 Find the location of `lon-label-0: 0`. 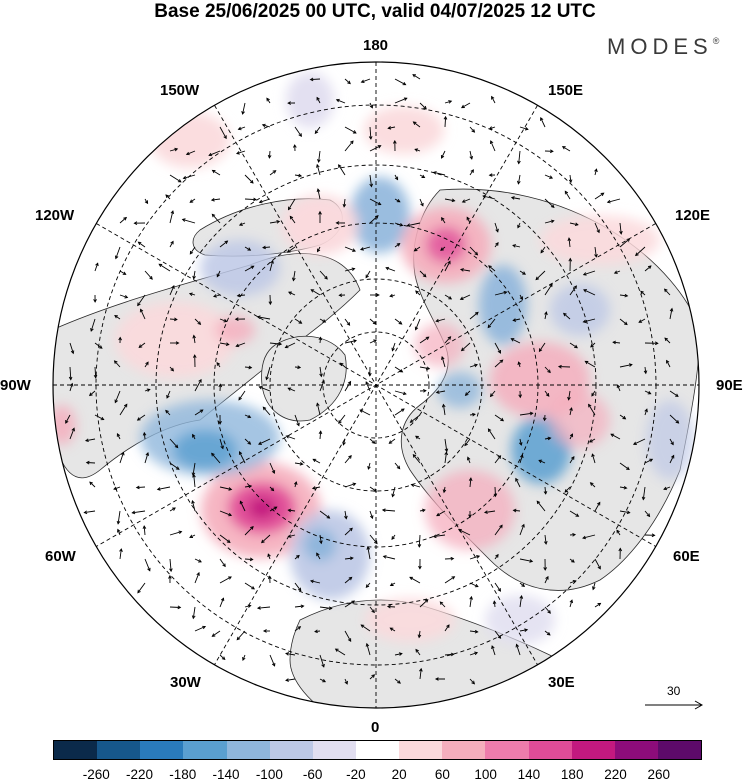

lon-label-0: 0 is located at coordinates (375, 727).